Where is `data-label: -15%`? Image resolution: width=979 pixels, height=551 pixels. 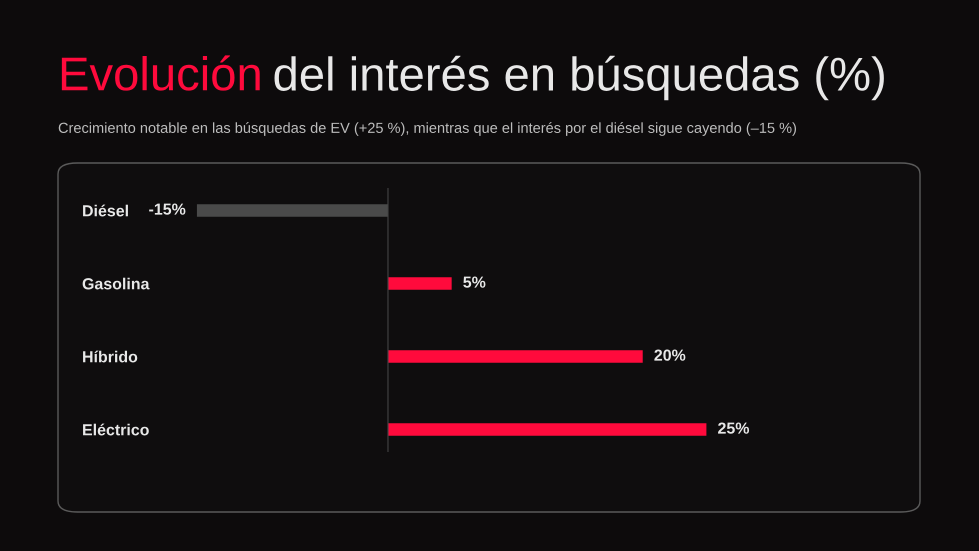 data-label: -15% is located at coordinates (167, 209).